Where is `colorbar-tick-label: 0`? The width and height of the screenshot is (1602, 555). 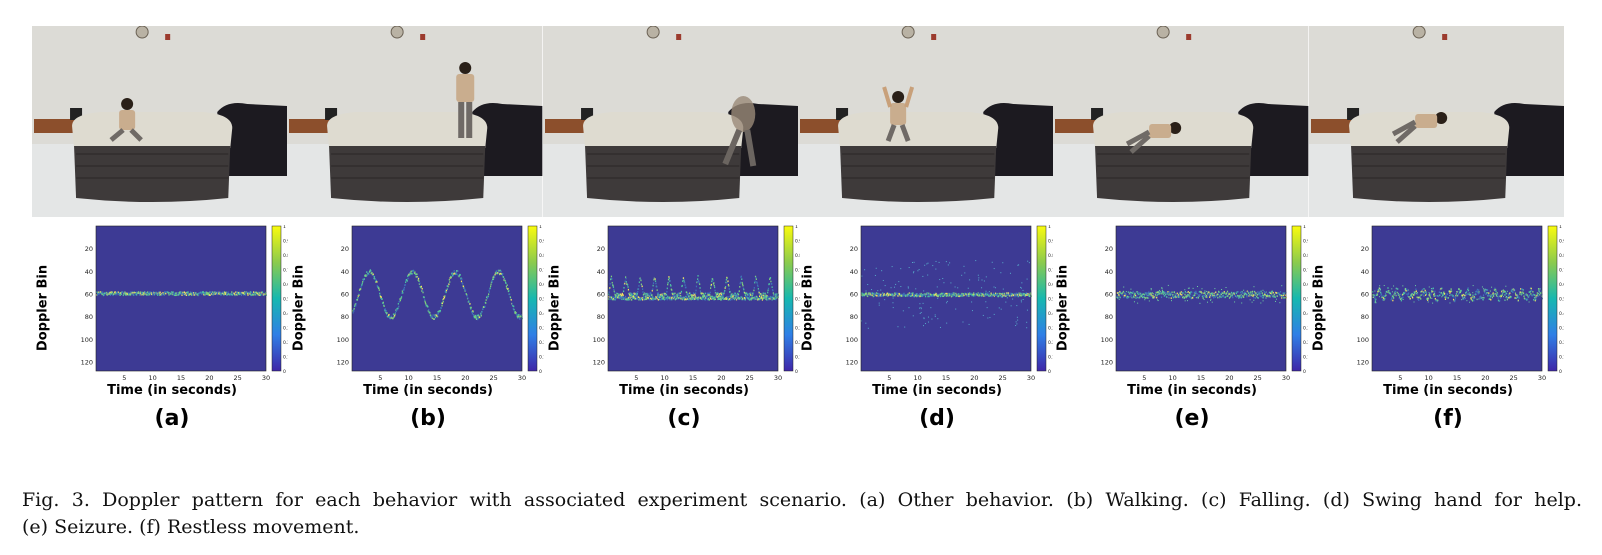
colorbar-tick-label: 0 is located at coordinates (1049, 372).